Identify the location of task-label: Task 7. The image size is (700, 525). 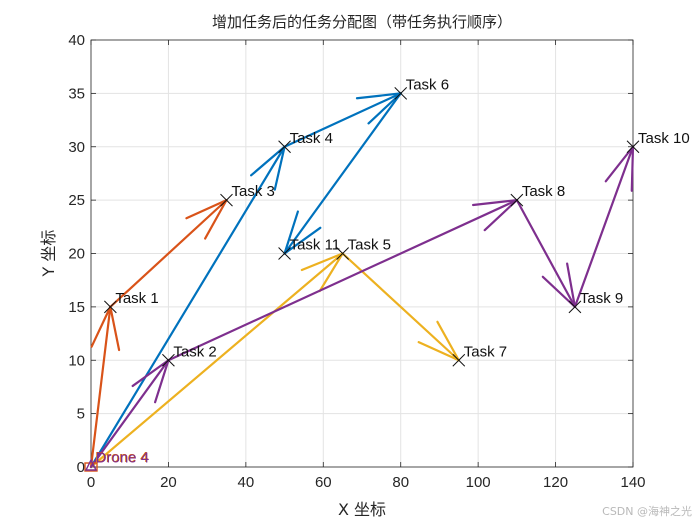
(485, 351).